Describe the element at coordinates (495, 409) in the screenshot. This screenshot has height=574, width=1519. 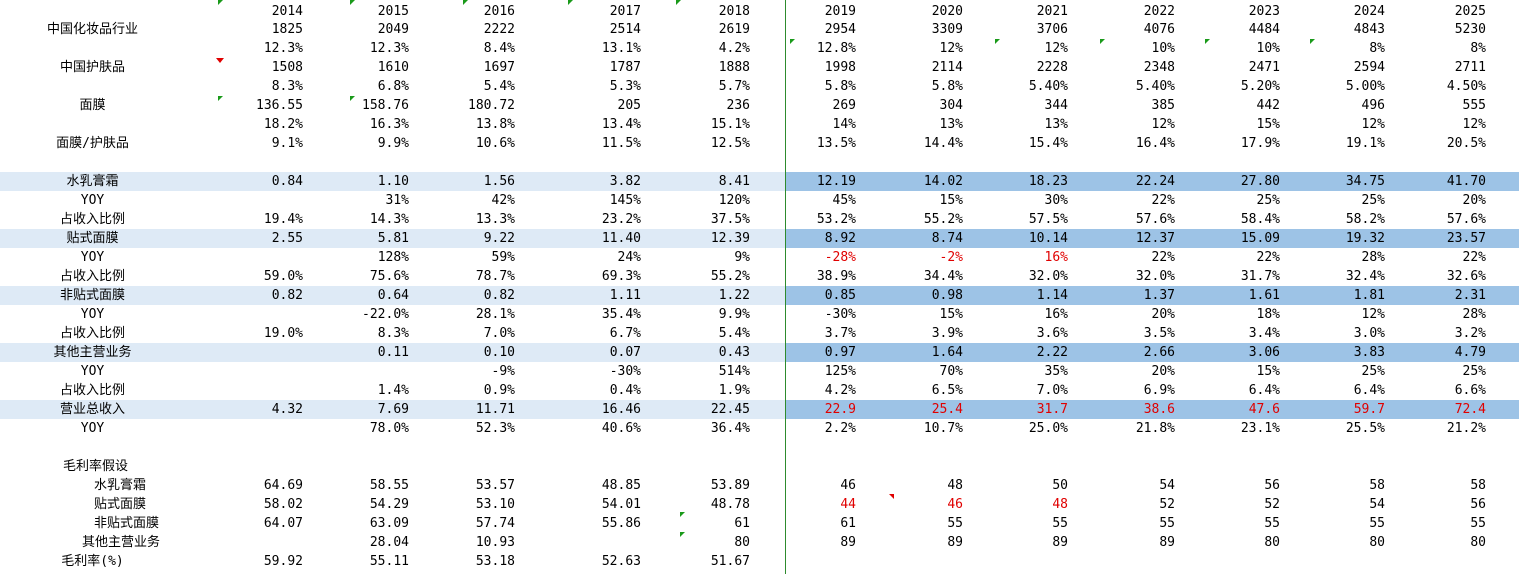
I see `data-cell: 11.71` at that location.